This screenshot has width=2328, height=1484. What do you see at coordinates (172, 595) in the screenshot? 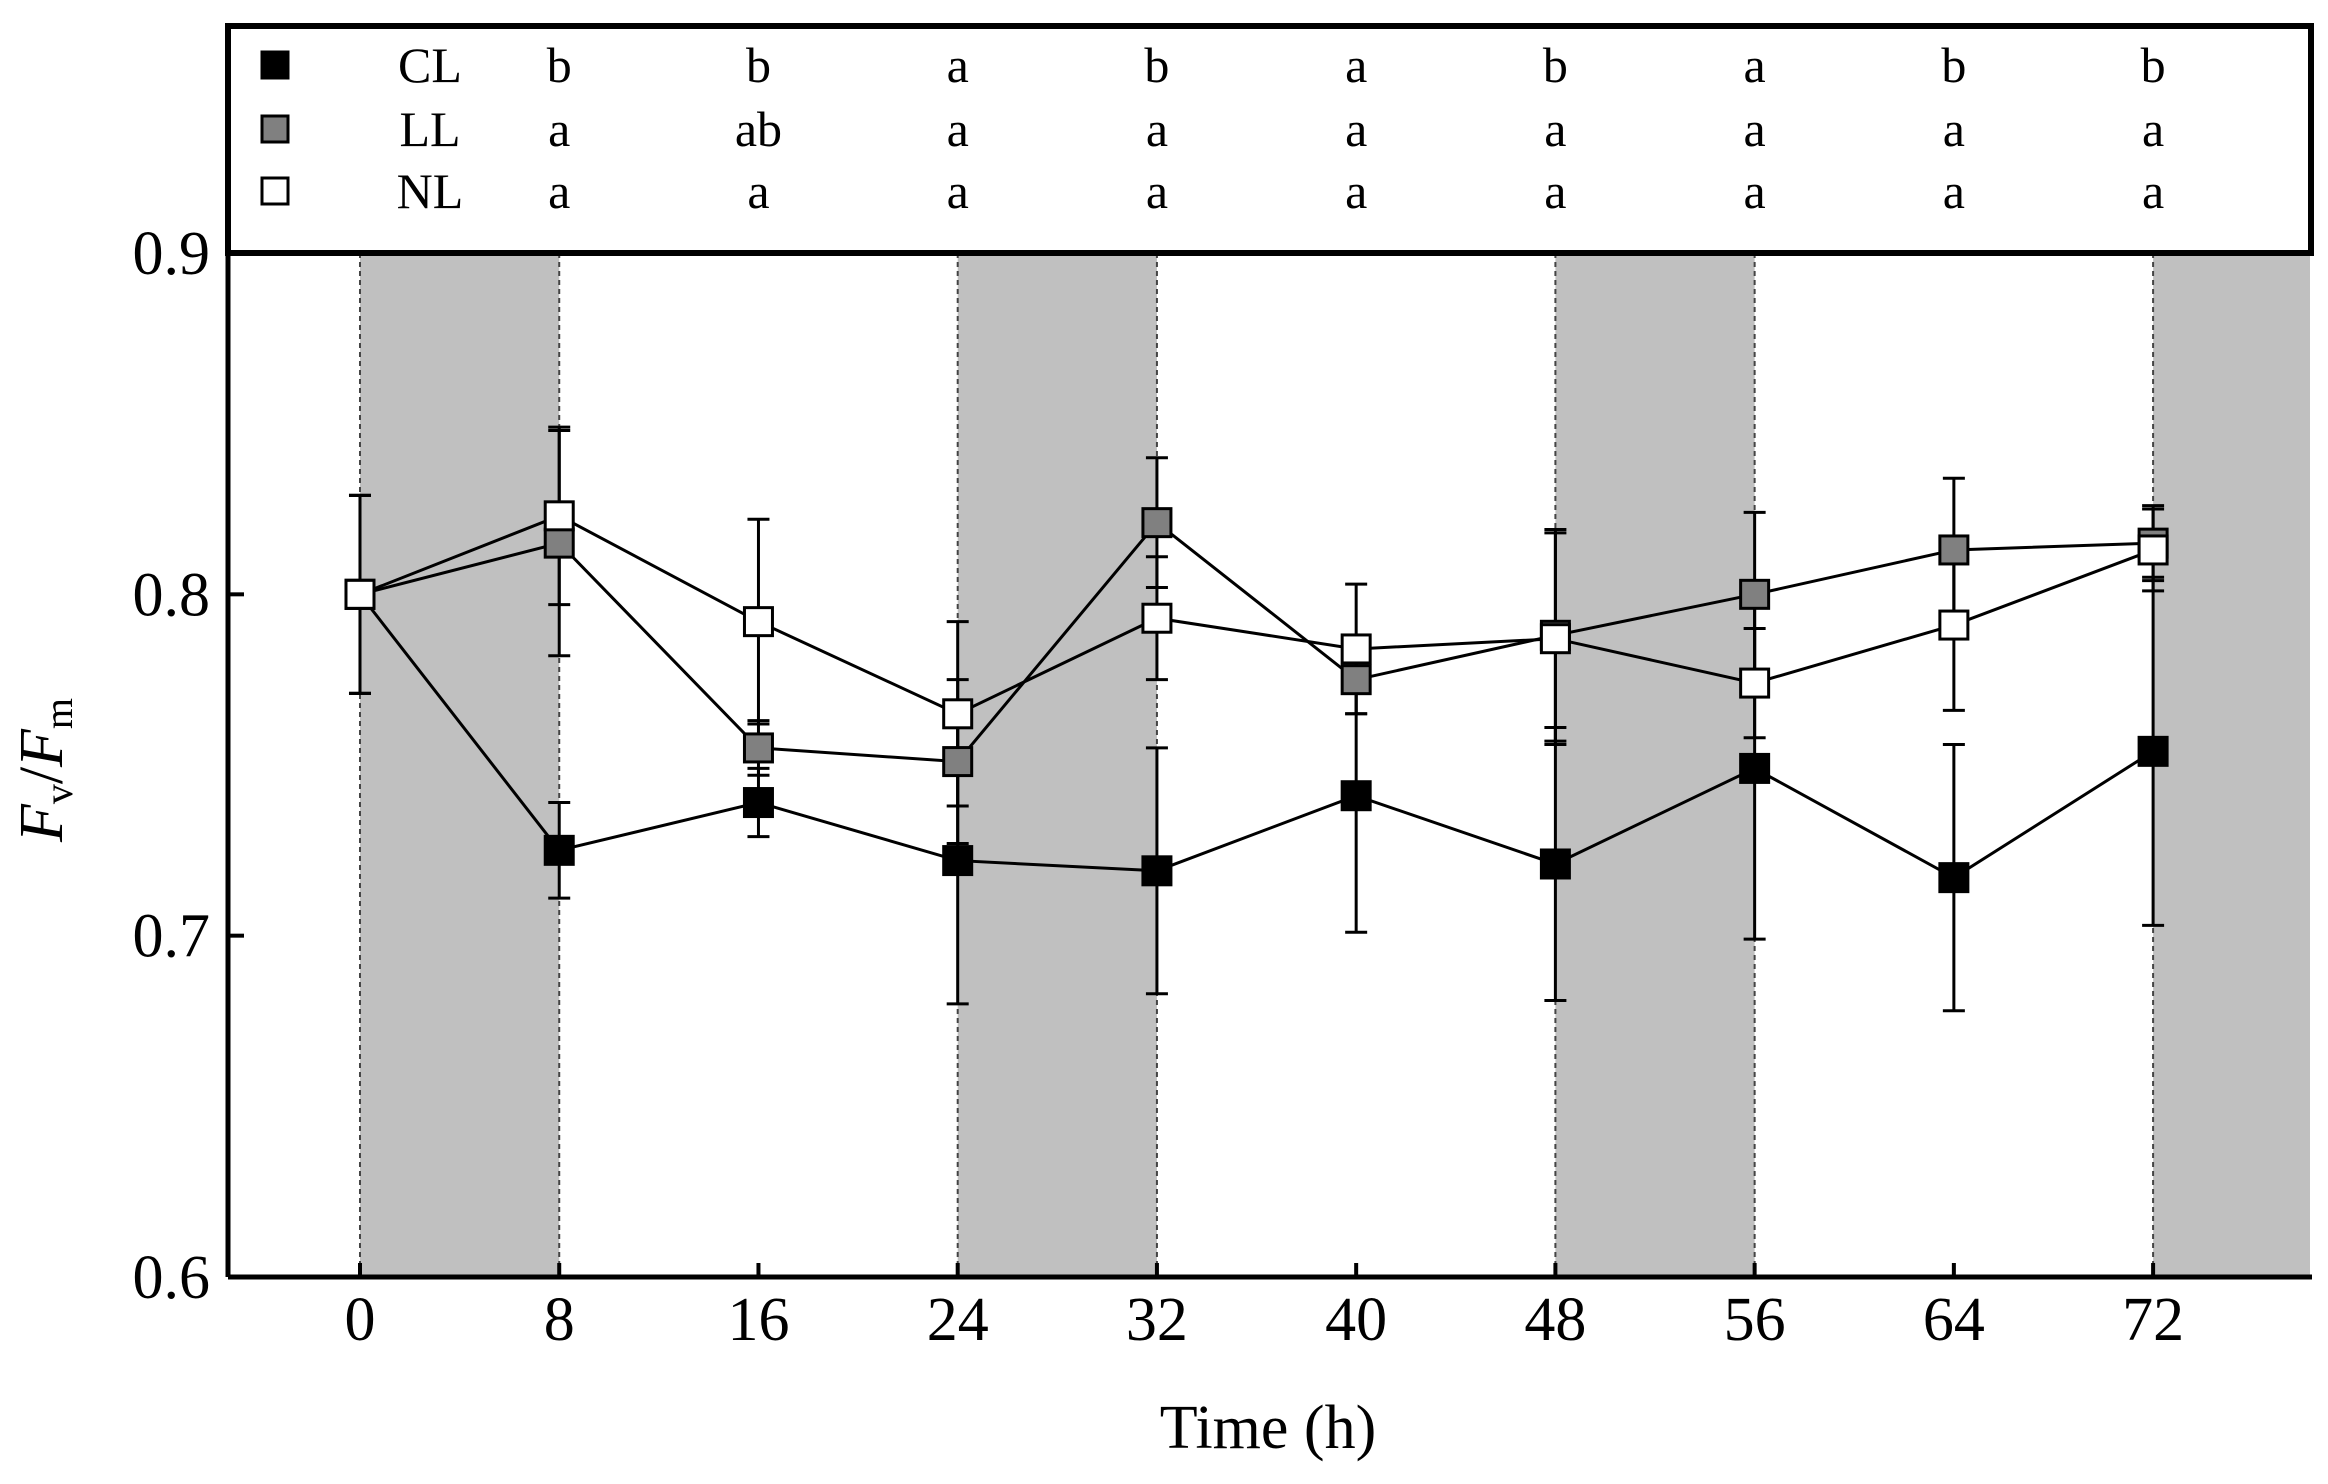
I see `y-tick-label-0.8: 0.8` at bounding box center [172, 595].